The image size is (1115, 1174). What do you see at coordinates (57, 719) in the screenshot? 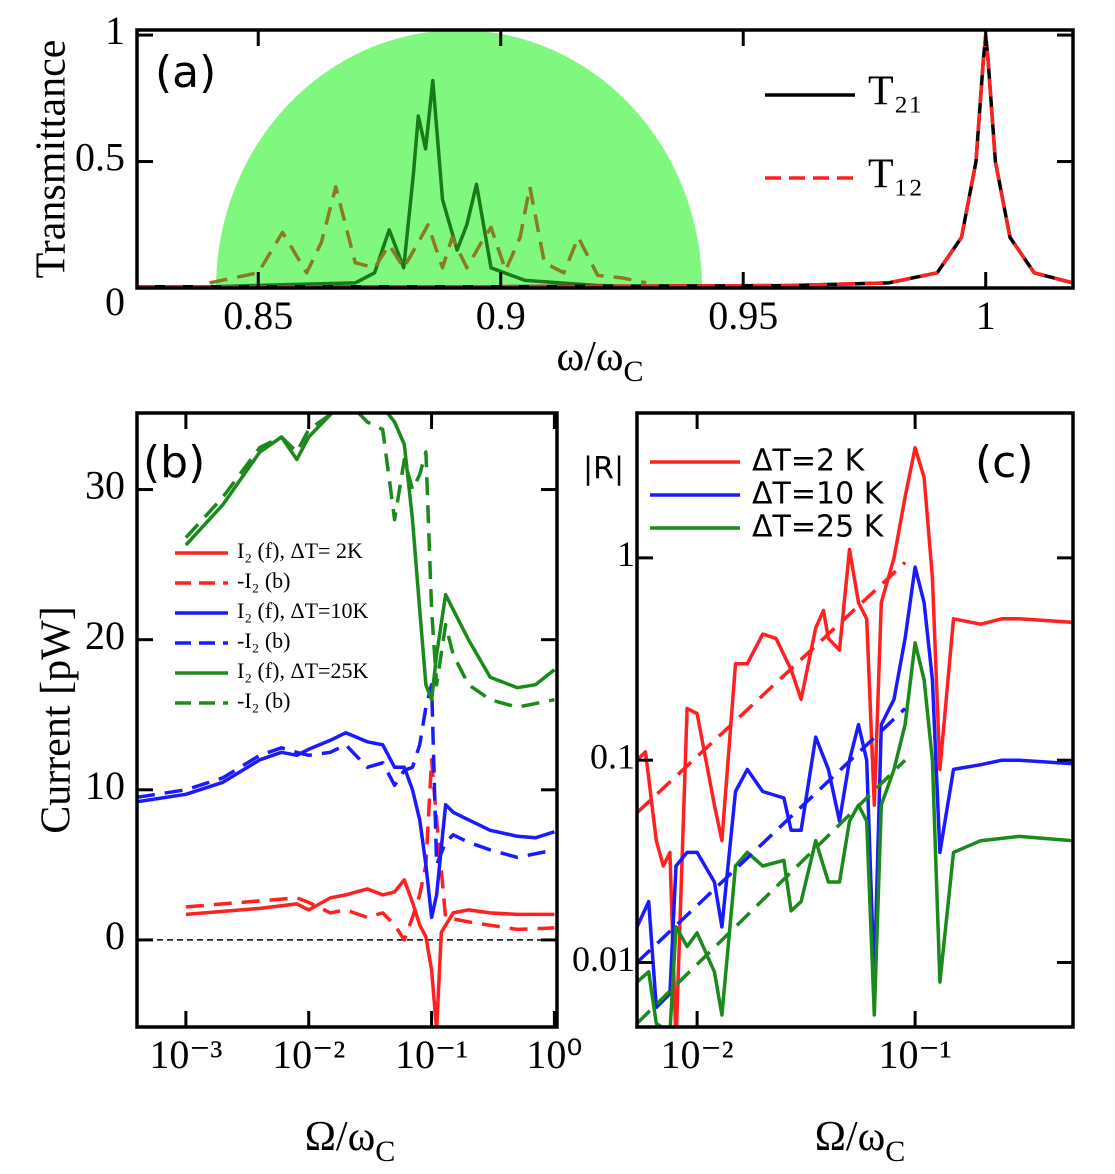
I see `y-axis-label: Current [pW]` at bounding box center [57, 719].